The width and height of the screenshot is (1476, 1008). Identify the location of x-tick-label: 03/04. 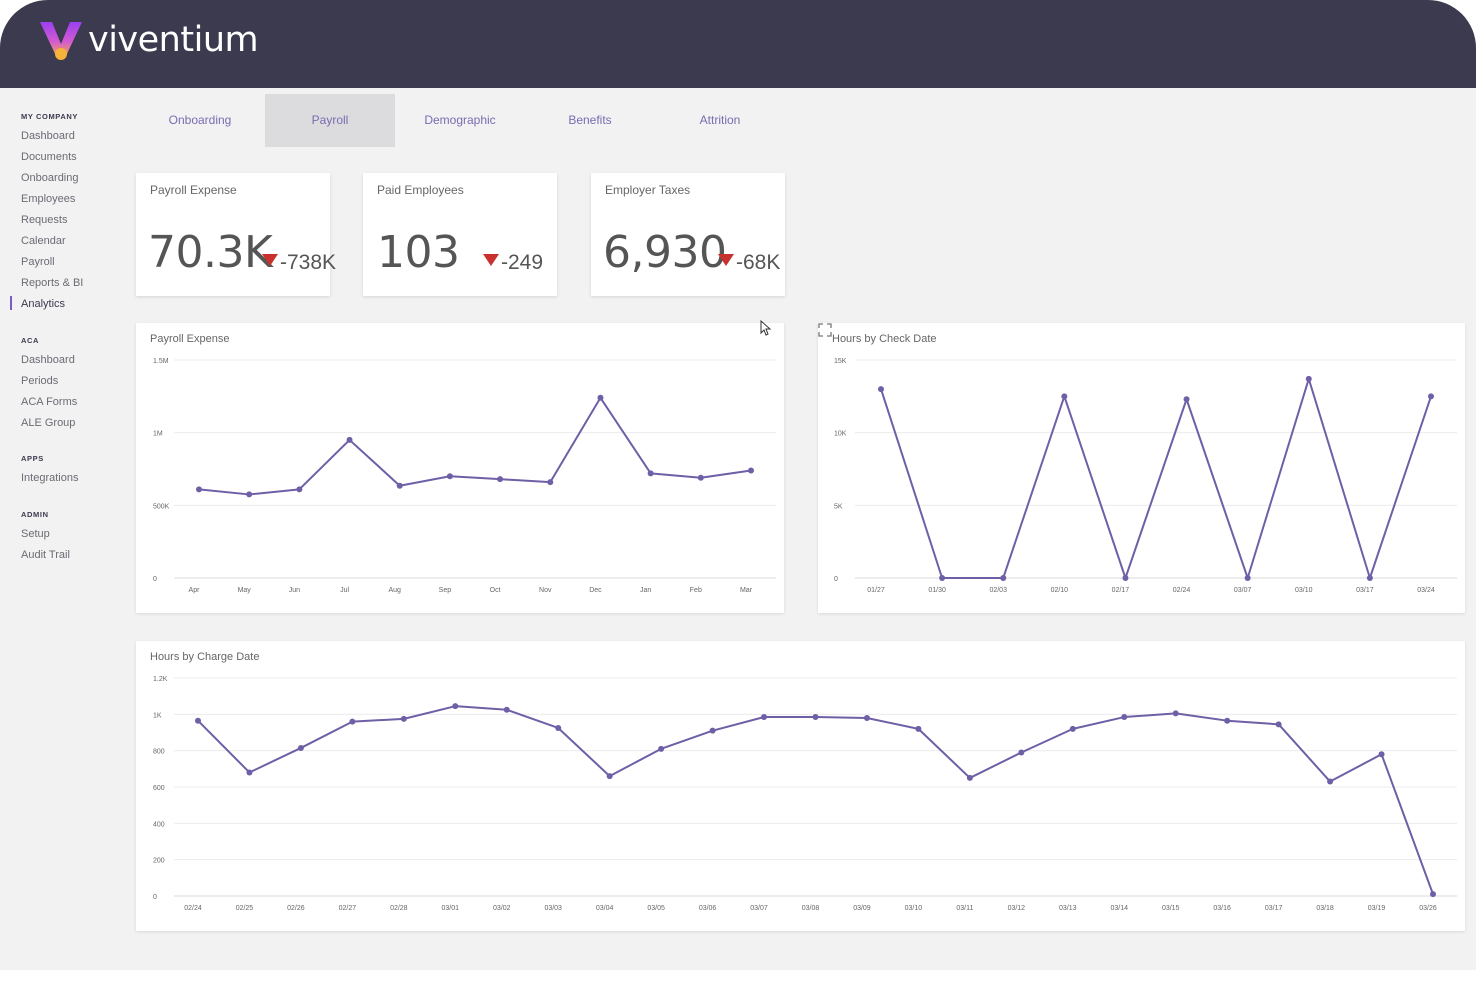
(605, 908).